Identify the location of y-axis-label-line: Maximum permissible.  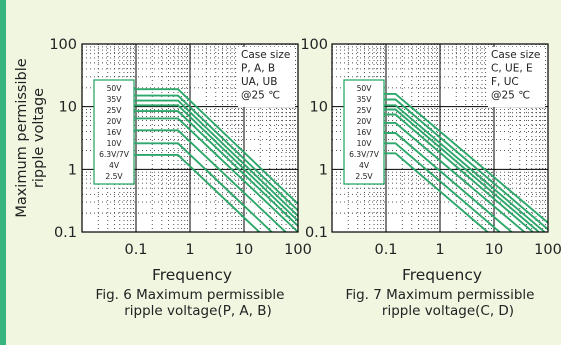
(22, 137).